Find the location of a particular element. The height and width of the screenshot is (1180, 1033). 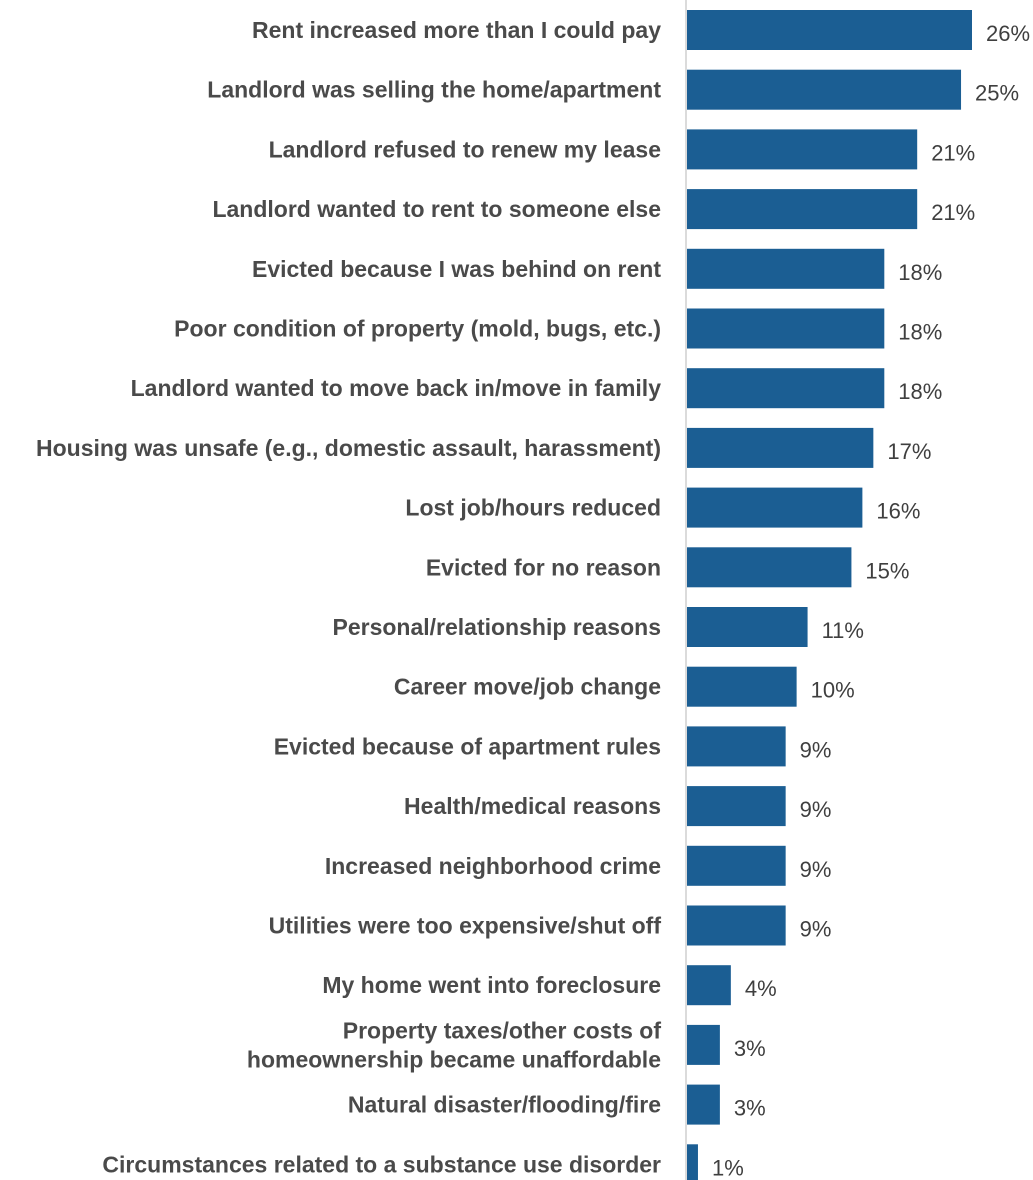

category-label: Utilities were too expensive/shut off is located at coordinates (465, 926).